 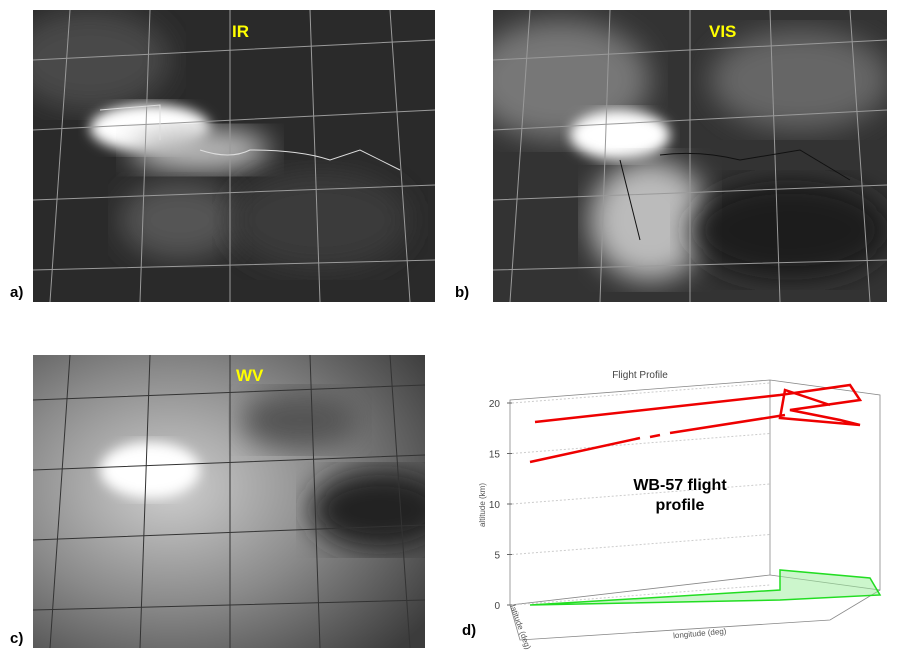 What do you see at coordinates (250, 375) in the screenshot?
I see `panel-title: WV` at bounding box center [250, 375].